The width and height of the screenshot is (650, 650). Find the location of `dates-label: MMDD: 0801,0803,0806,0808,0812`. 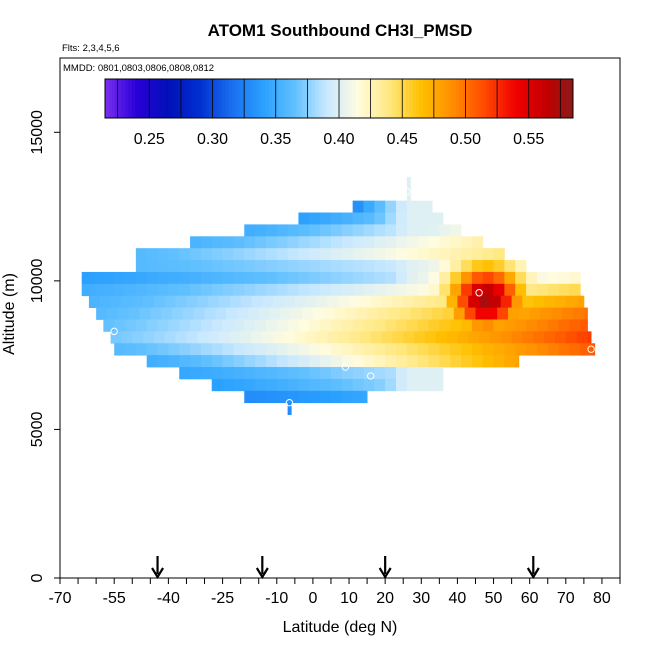

dates-label: MMDD: 0801,0803,0806,0808,0812 is located at coordinates (138, 68).